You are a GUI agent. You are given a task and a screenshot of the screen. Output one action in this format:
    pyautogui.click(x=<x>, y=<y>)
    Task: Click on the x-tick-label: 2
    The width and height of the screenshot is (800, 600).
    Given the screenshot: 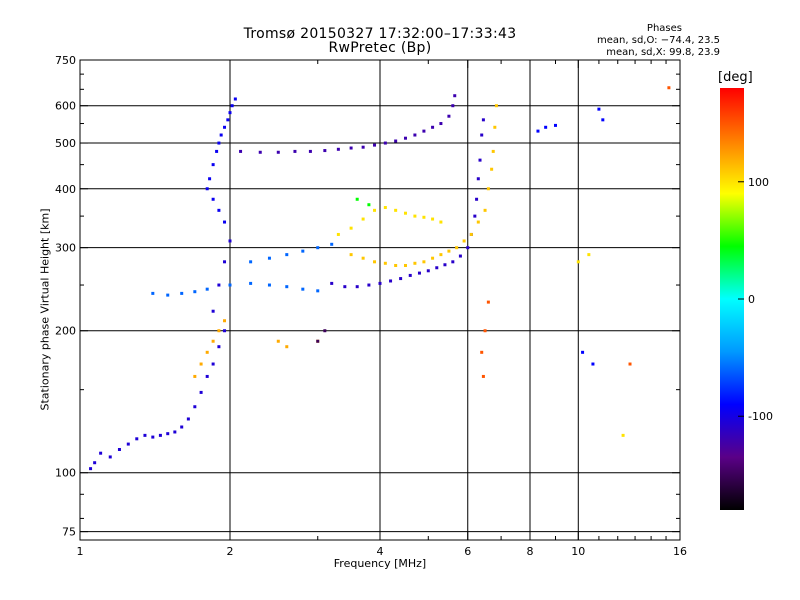 What is the action you would take?
    pyautogui.click(x=230, y=551)
    